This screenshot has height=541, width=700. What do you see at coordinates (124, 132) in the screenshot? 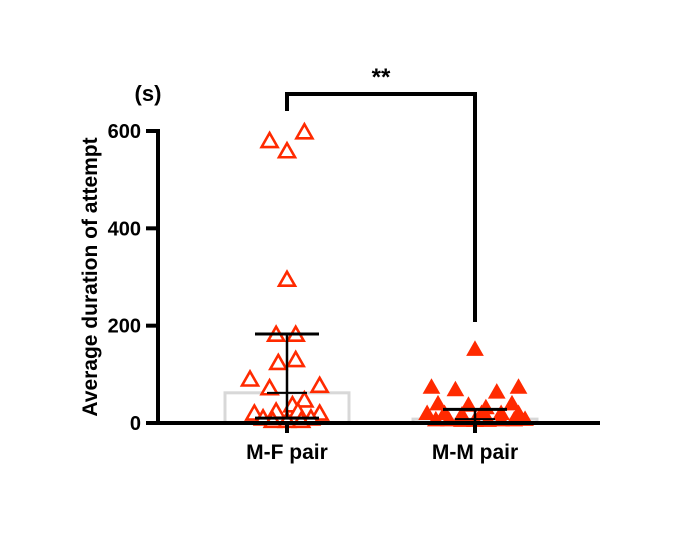
I see `y-tick-label-4: 600` at bounding box center [124, 132].